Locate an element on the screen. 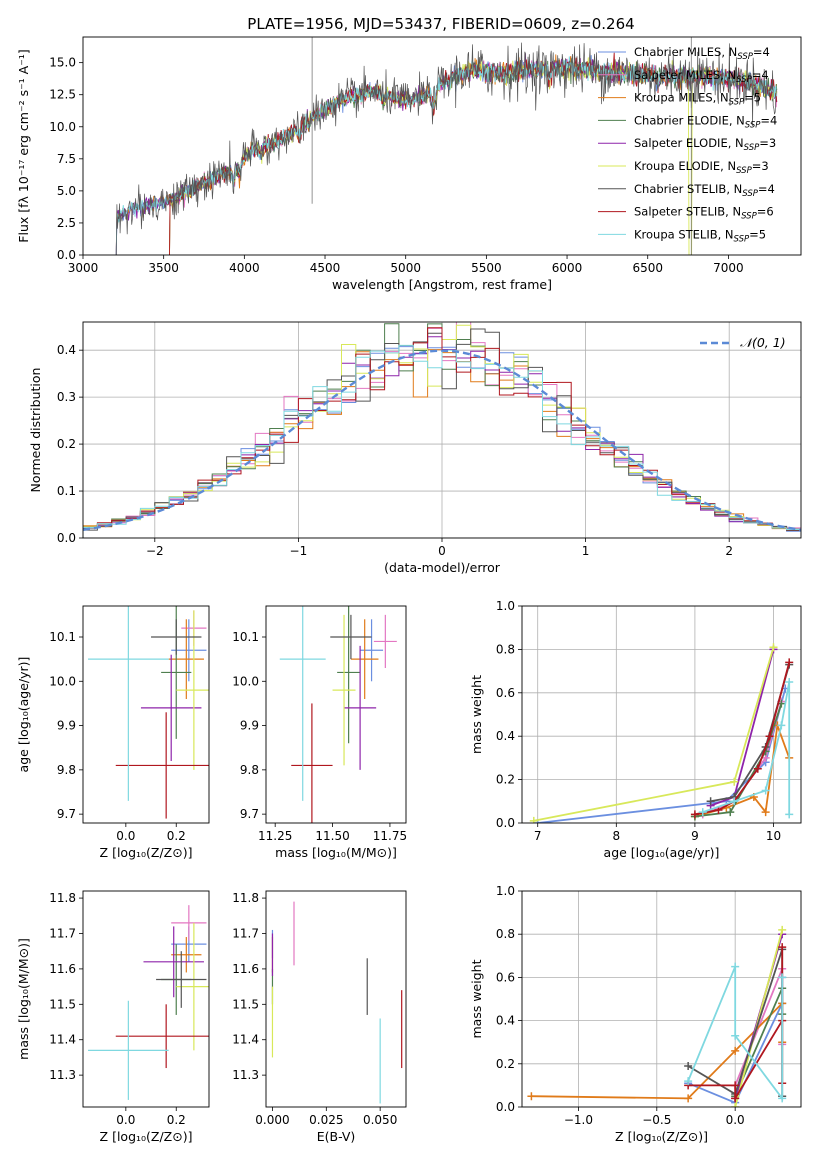  x-axis-label: age [log₁₀(age/yr)] is located at coordinates (662, 852).